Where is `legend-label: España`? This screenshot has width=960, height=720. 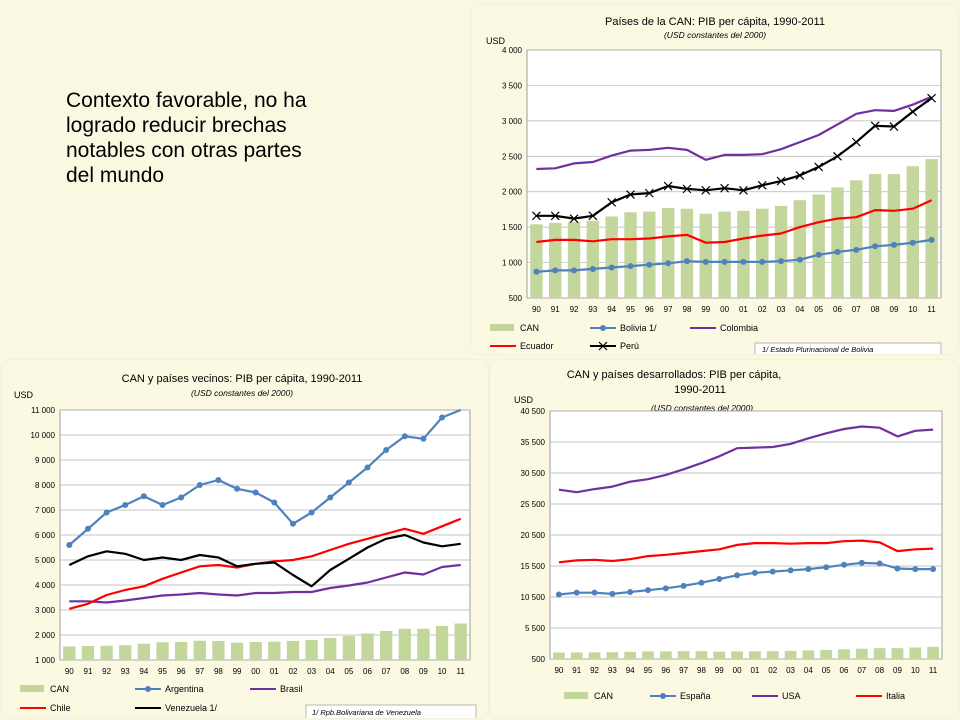
legend-label: España is located at coordinates (695, 696).